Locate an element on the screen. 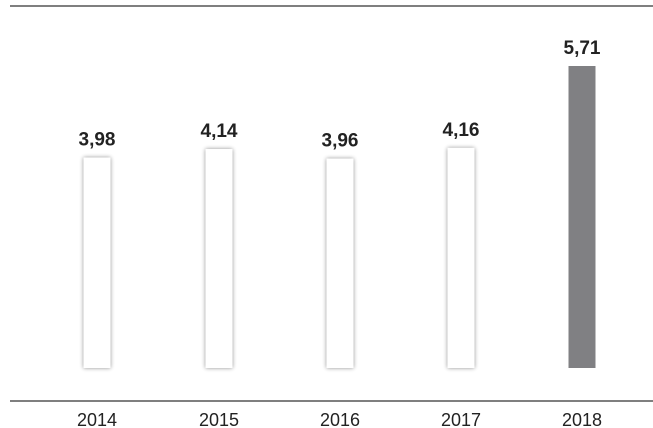  x-tick-label-2015: 2015 is located at coordinates (219, 419).